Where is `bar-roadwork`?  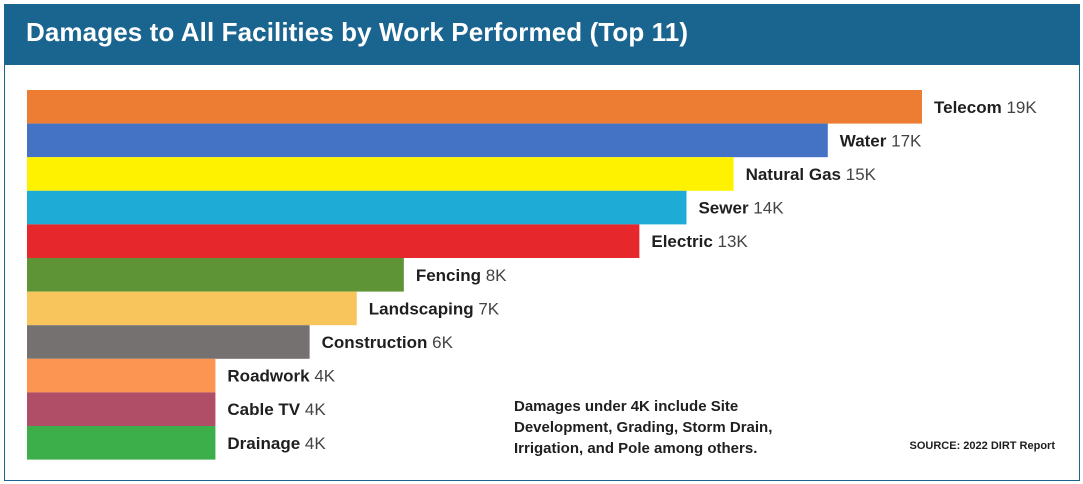
bar-roadwork is located at coordinates (121, 375).